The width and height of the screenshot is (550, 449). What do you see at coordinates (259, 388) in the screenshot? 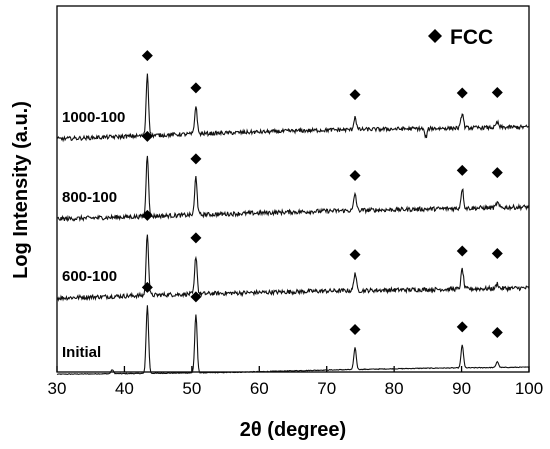
I see `x-tick-label: 60` at bounding box center [259, 388].